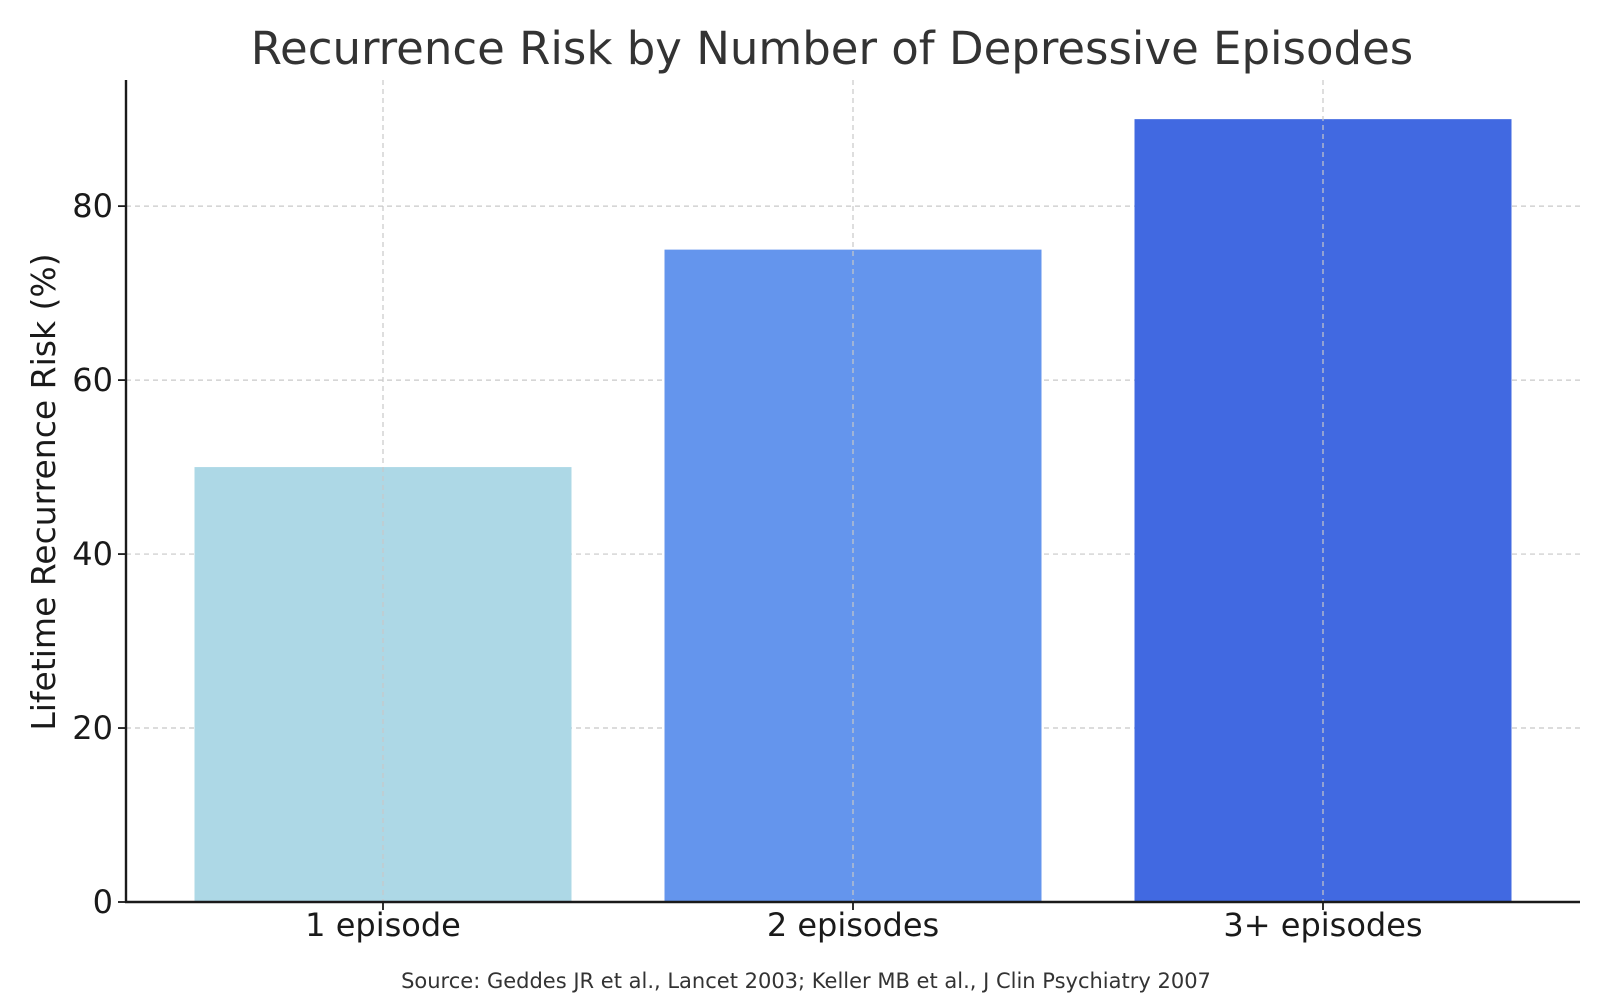 Image resolution: width=1600 pixels, height=1000 pixels. Describe the element at coordinates (92, 554) in the screenshot. I see `y-tick-label: 40` at that location.